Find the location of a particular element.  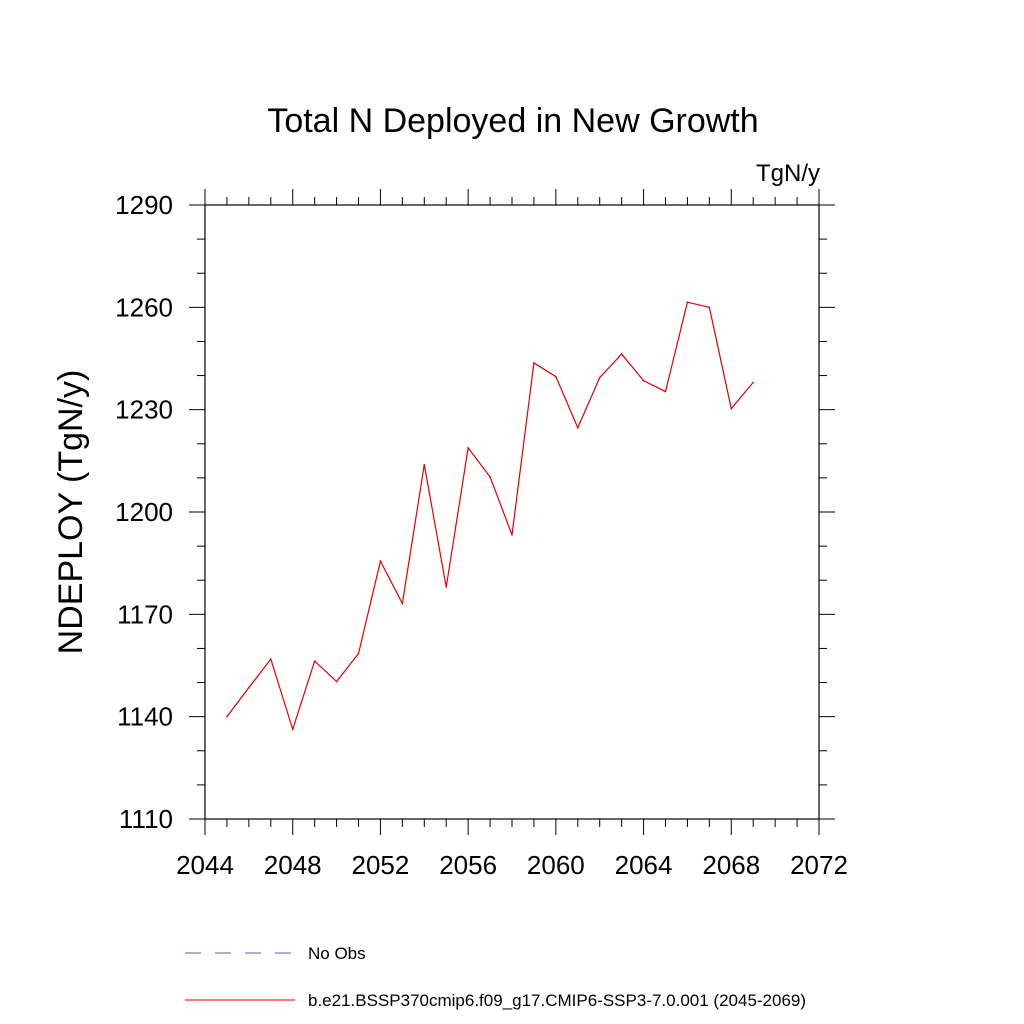

y-tick-label: 1140 is located at coordinates (145, 717).